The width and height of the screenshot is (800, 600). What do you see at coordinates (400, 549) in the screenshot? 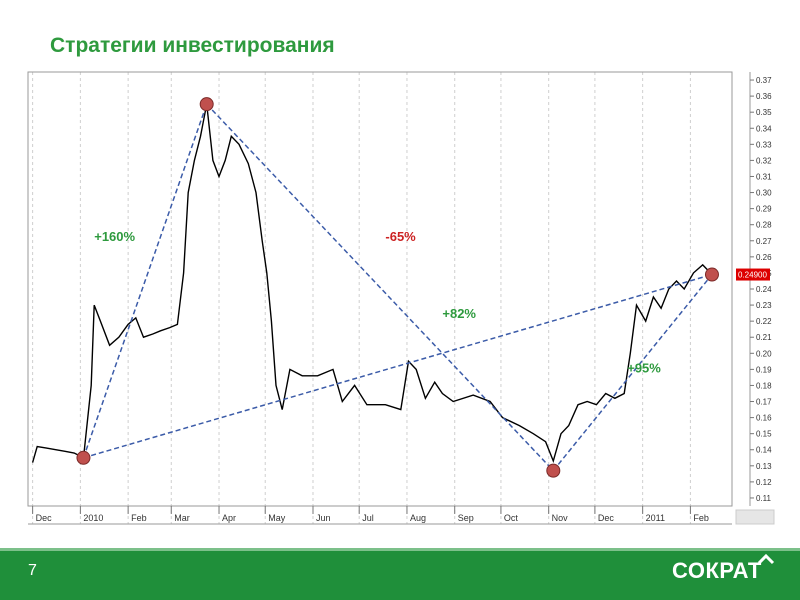
I see `footer-divider` at bounding box center [400, 549].